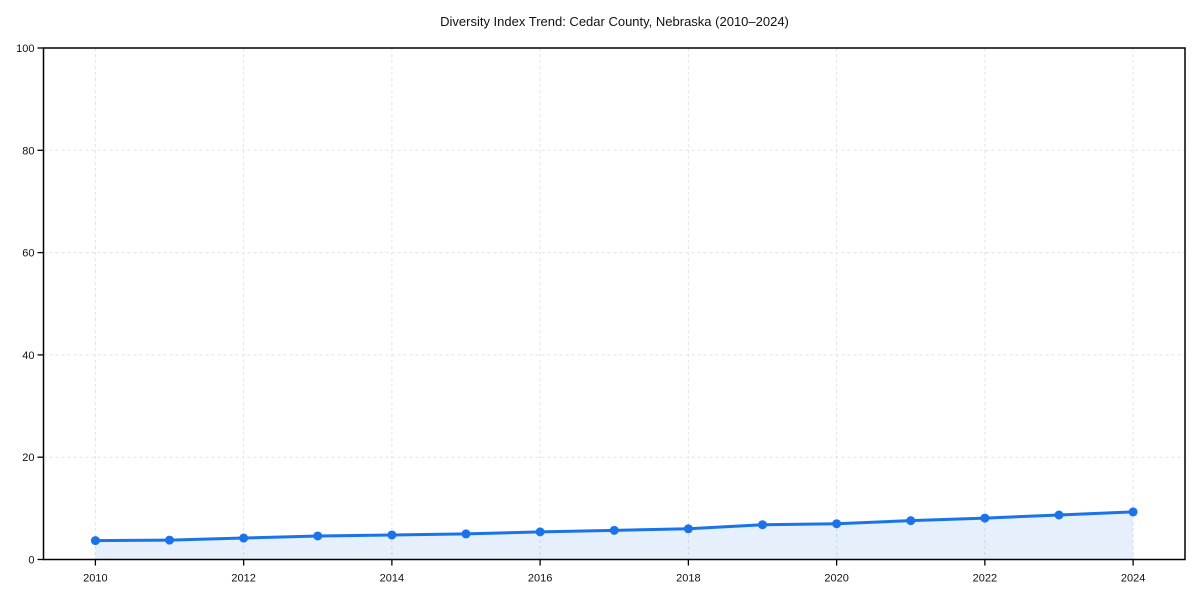 The width and height of the screenshot is (1200, 600). Describe the element at coordinates (688, 579) in the screenshot. I see `x-tick-label: 2018` at that location.